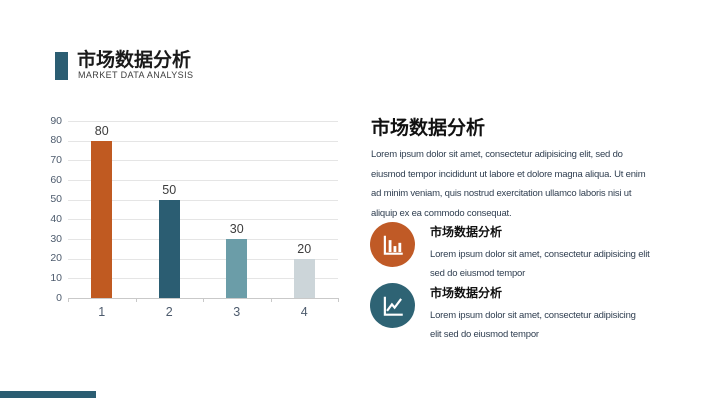 This screenshot has width=720, height=405. Describe the element at coordinates (48, 394) in the screenshot. I see `footer-accent-bar` at that location.